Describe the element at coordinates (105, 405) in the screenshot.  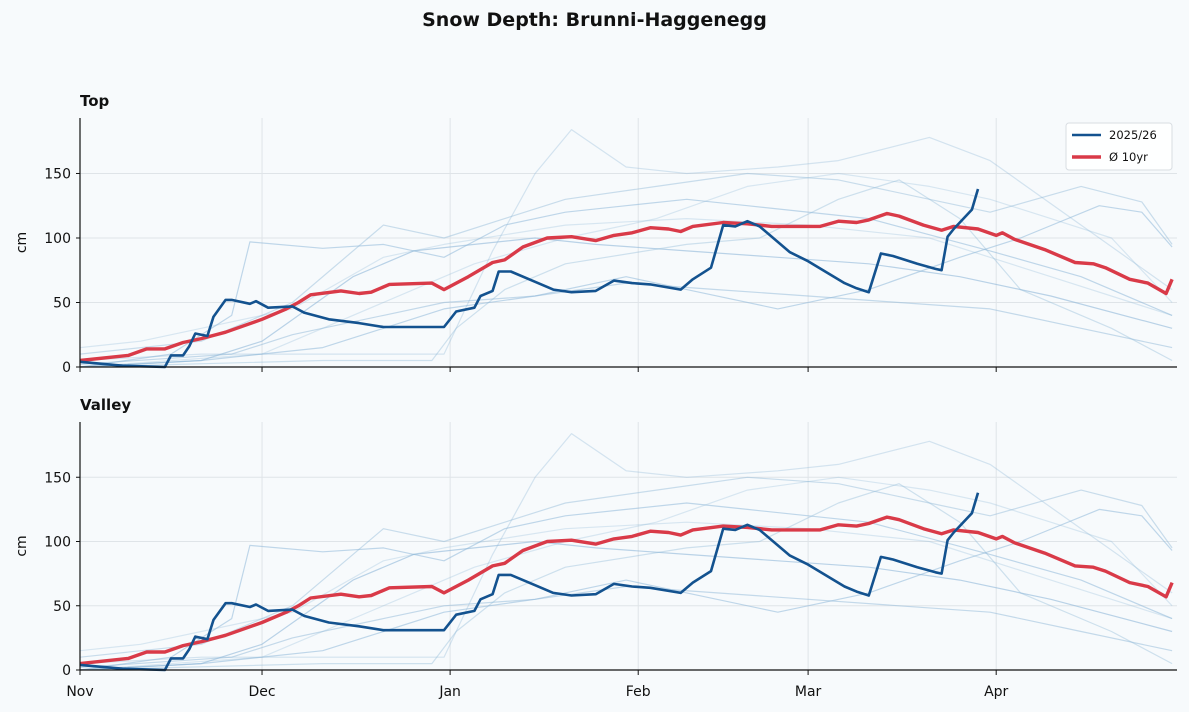
I see `subplot-title: Valley` at that location.